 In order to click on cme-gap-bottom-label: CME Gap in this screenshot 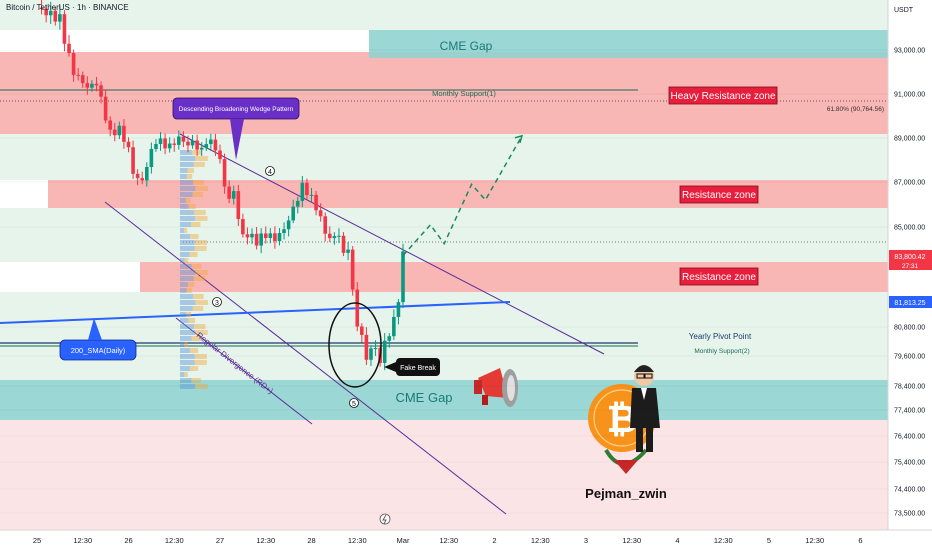, I will do `click(423, 397)`.